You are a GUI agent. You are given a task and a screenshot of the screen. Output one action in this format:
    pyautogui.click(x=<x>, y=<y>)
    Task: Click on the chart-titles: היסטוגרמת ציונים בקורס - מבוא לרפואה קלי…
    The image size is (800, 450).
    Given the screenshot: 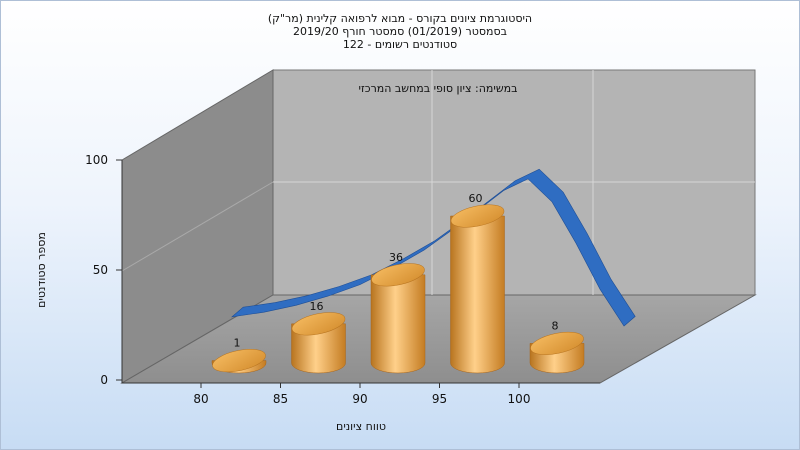 What is the action you would take?
    pyautogui.click(x=400, y=31)
    